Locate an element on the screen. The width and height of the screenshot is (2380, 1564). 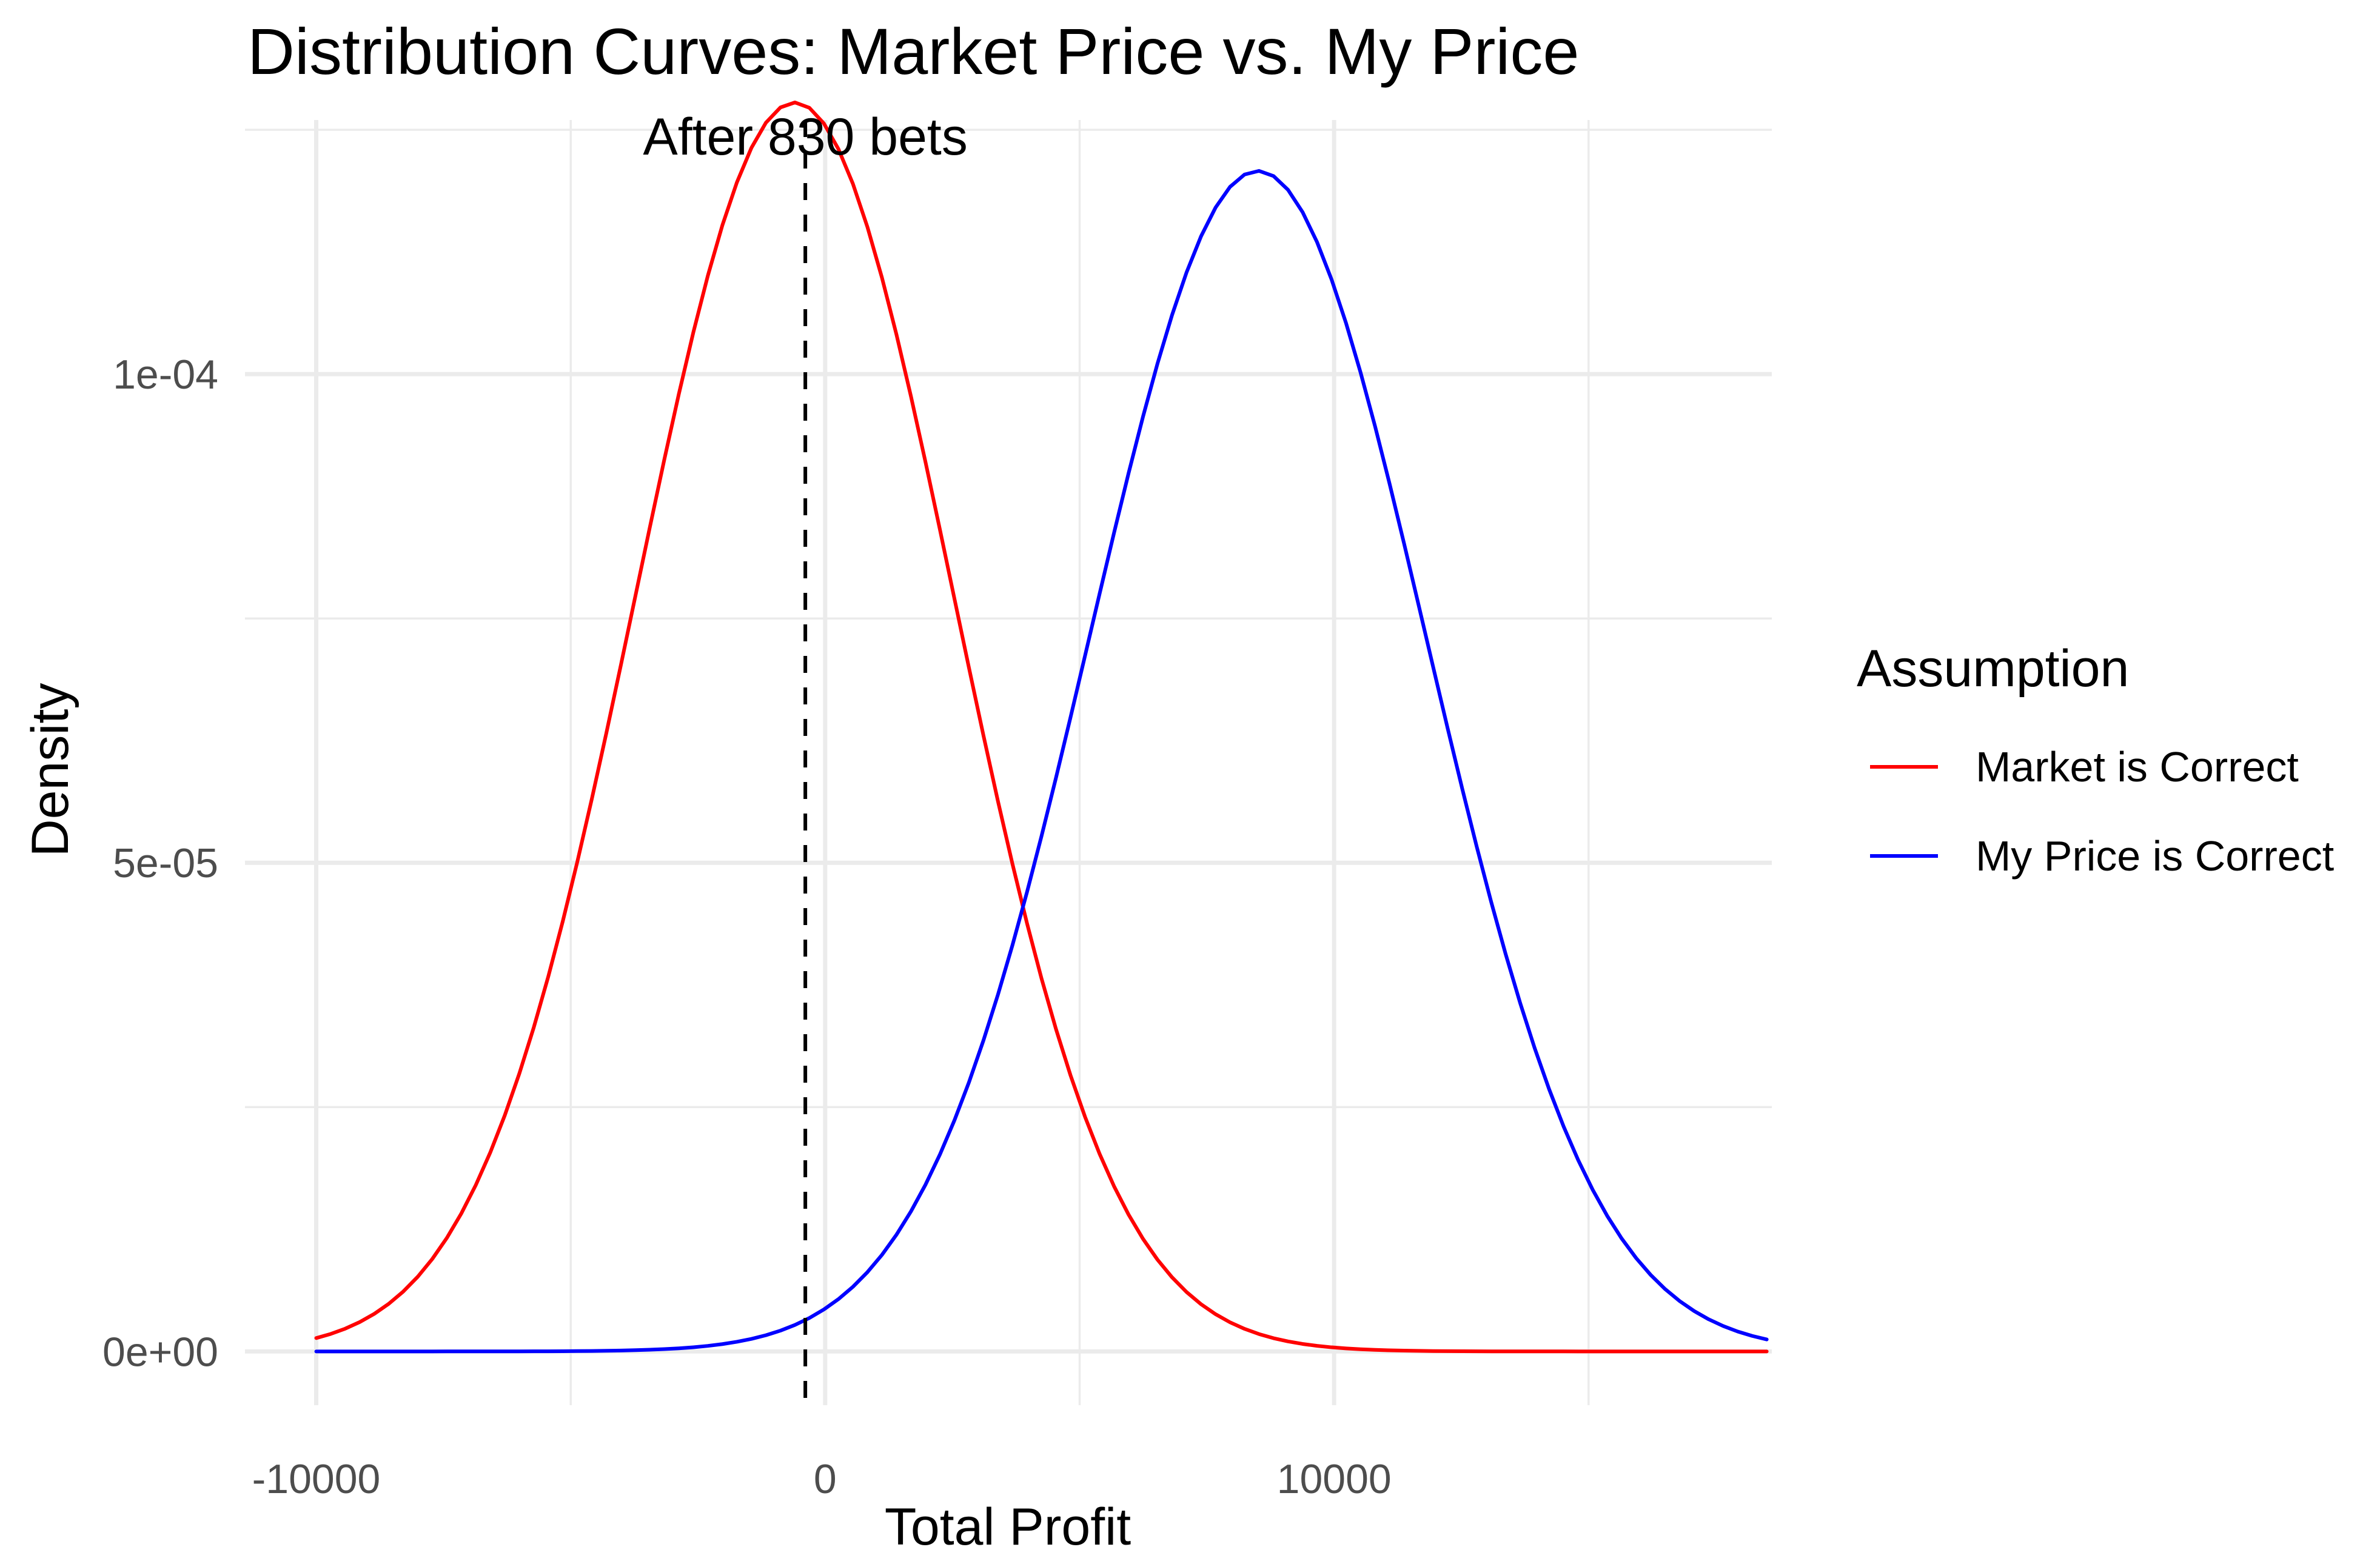
legend-items: Market is Correct My Price is Correct is located at coordinates (2102, 812).